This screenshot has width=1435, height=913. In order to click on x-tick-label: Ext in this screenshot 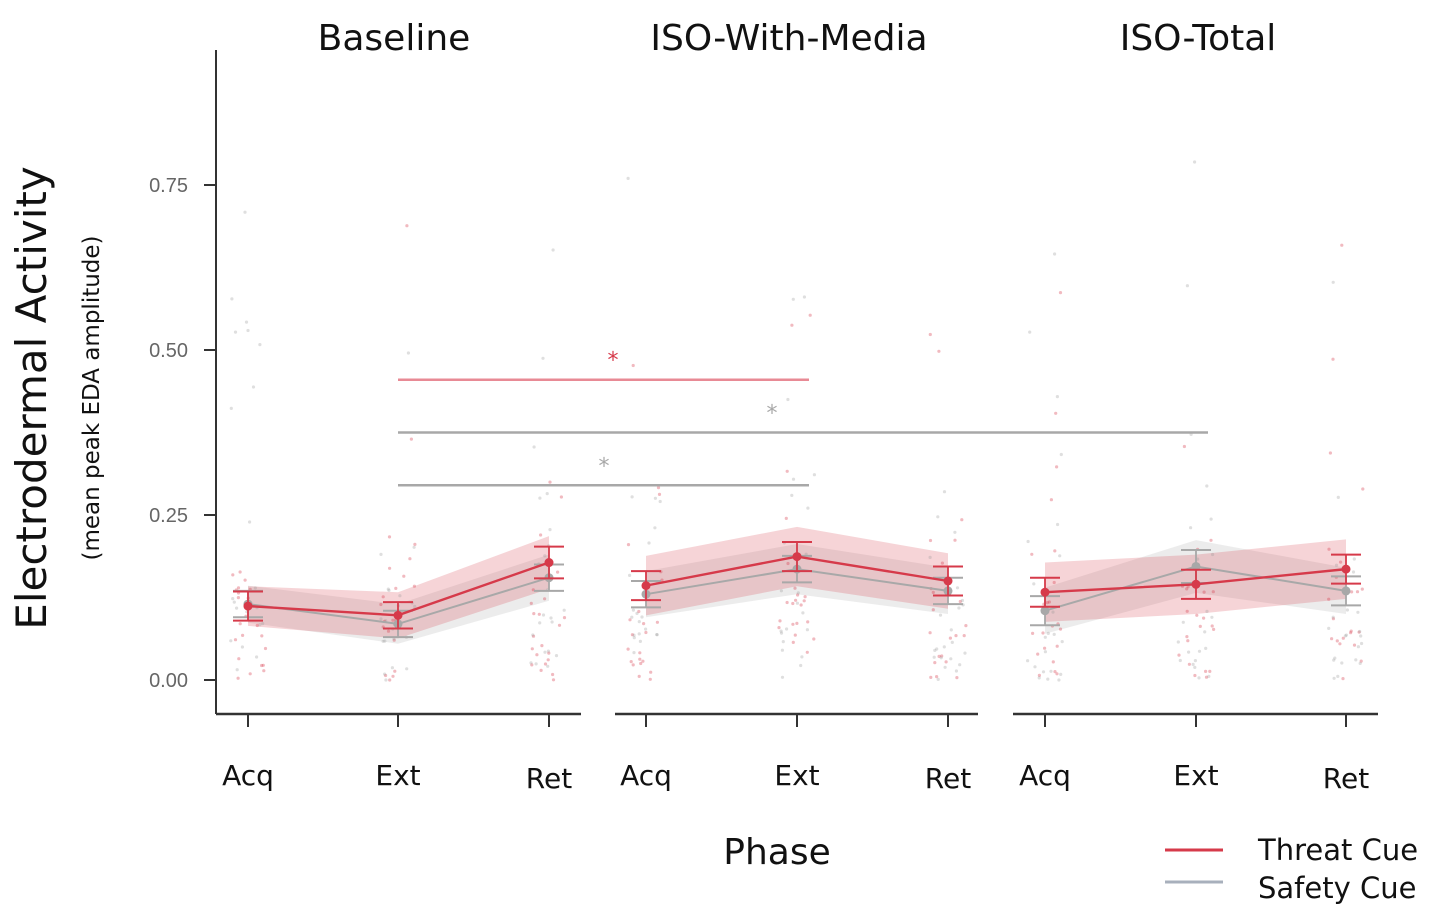, I will do `click(397, 775)`.